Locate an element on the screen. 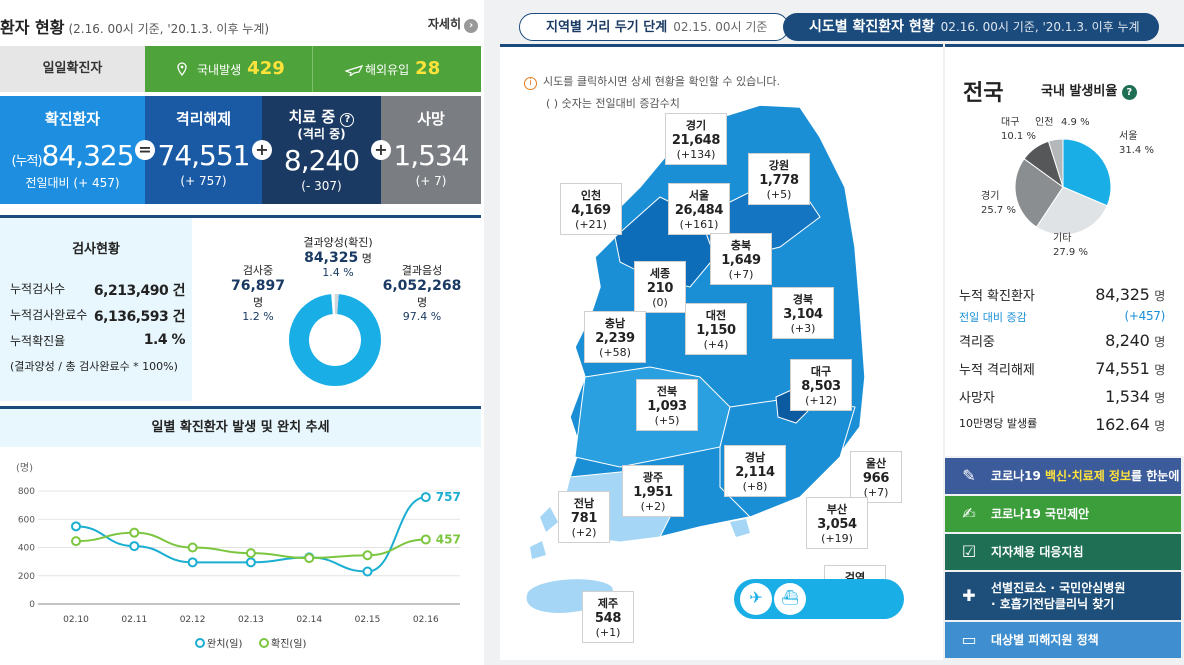  x-tick-label: 02.16 is located at coordinates (426, 620).